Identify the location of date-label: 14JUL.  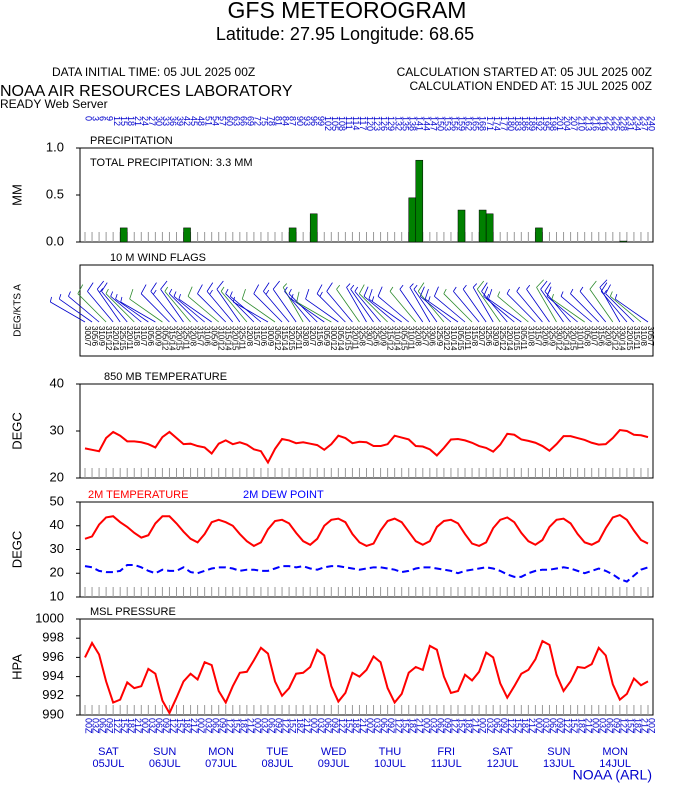
(615, 764).